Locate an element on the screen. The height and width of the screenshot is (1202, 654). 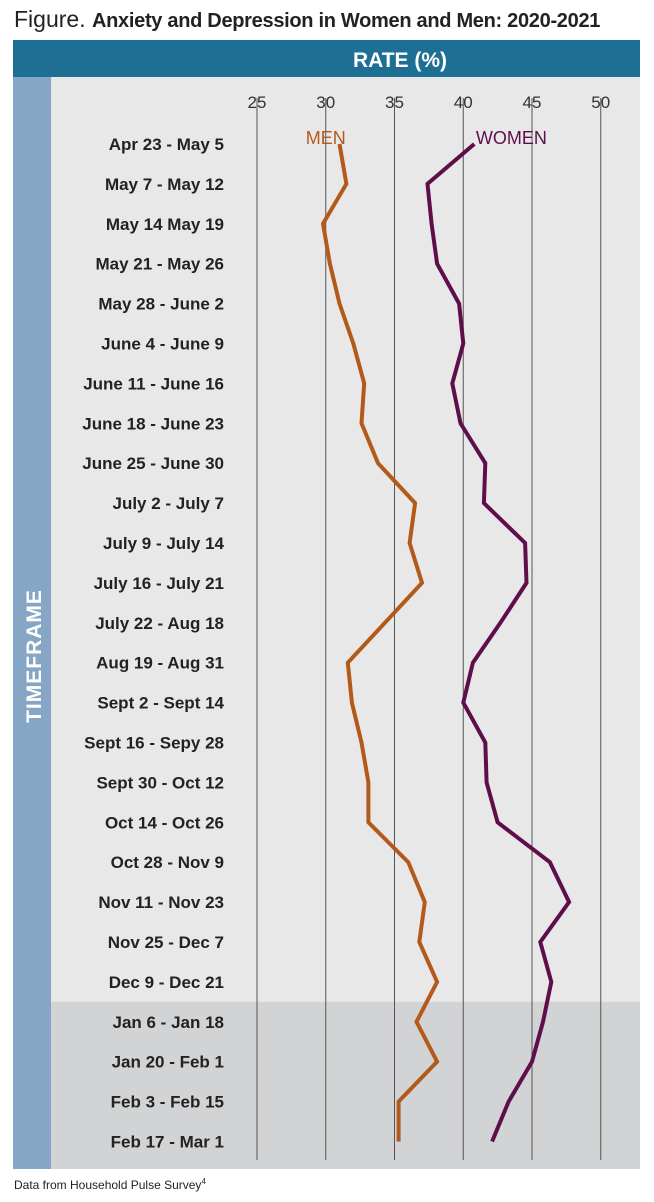
y-tick-label: July 22 - Aug 18 is located at coordinates (159, 623).